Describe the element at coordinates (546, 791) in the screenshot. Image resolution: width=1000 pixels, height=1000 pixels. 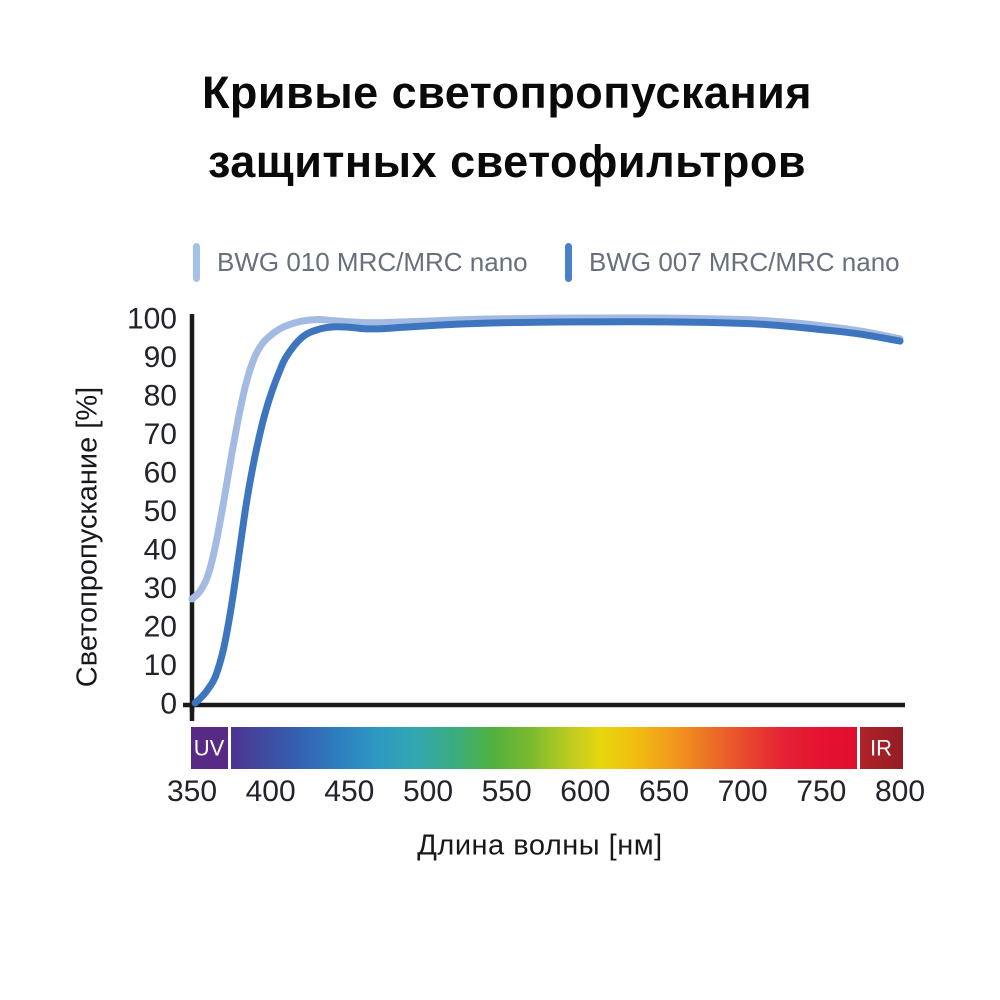
I see `x-tick-labels: 350 400 450 500 550 600 650 700 750 800` at that location.